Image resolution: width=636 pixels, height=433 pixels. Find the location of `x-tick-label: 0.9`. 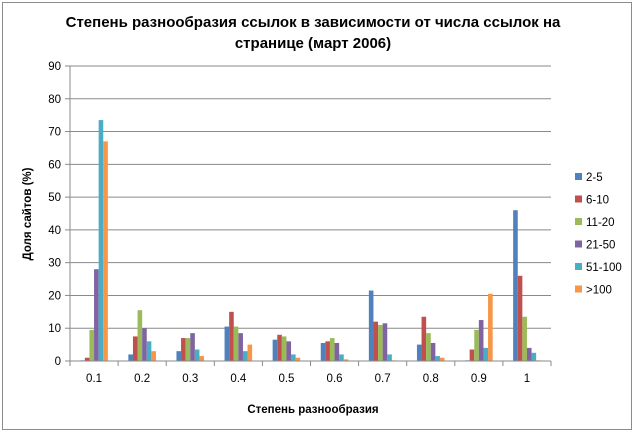

x-tick-label: 0.9 is located at coordinates (479, 379).